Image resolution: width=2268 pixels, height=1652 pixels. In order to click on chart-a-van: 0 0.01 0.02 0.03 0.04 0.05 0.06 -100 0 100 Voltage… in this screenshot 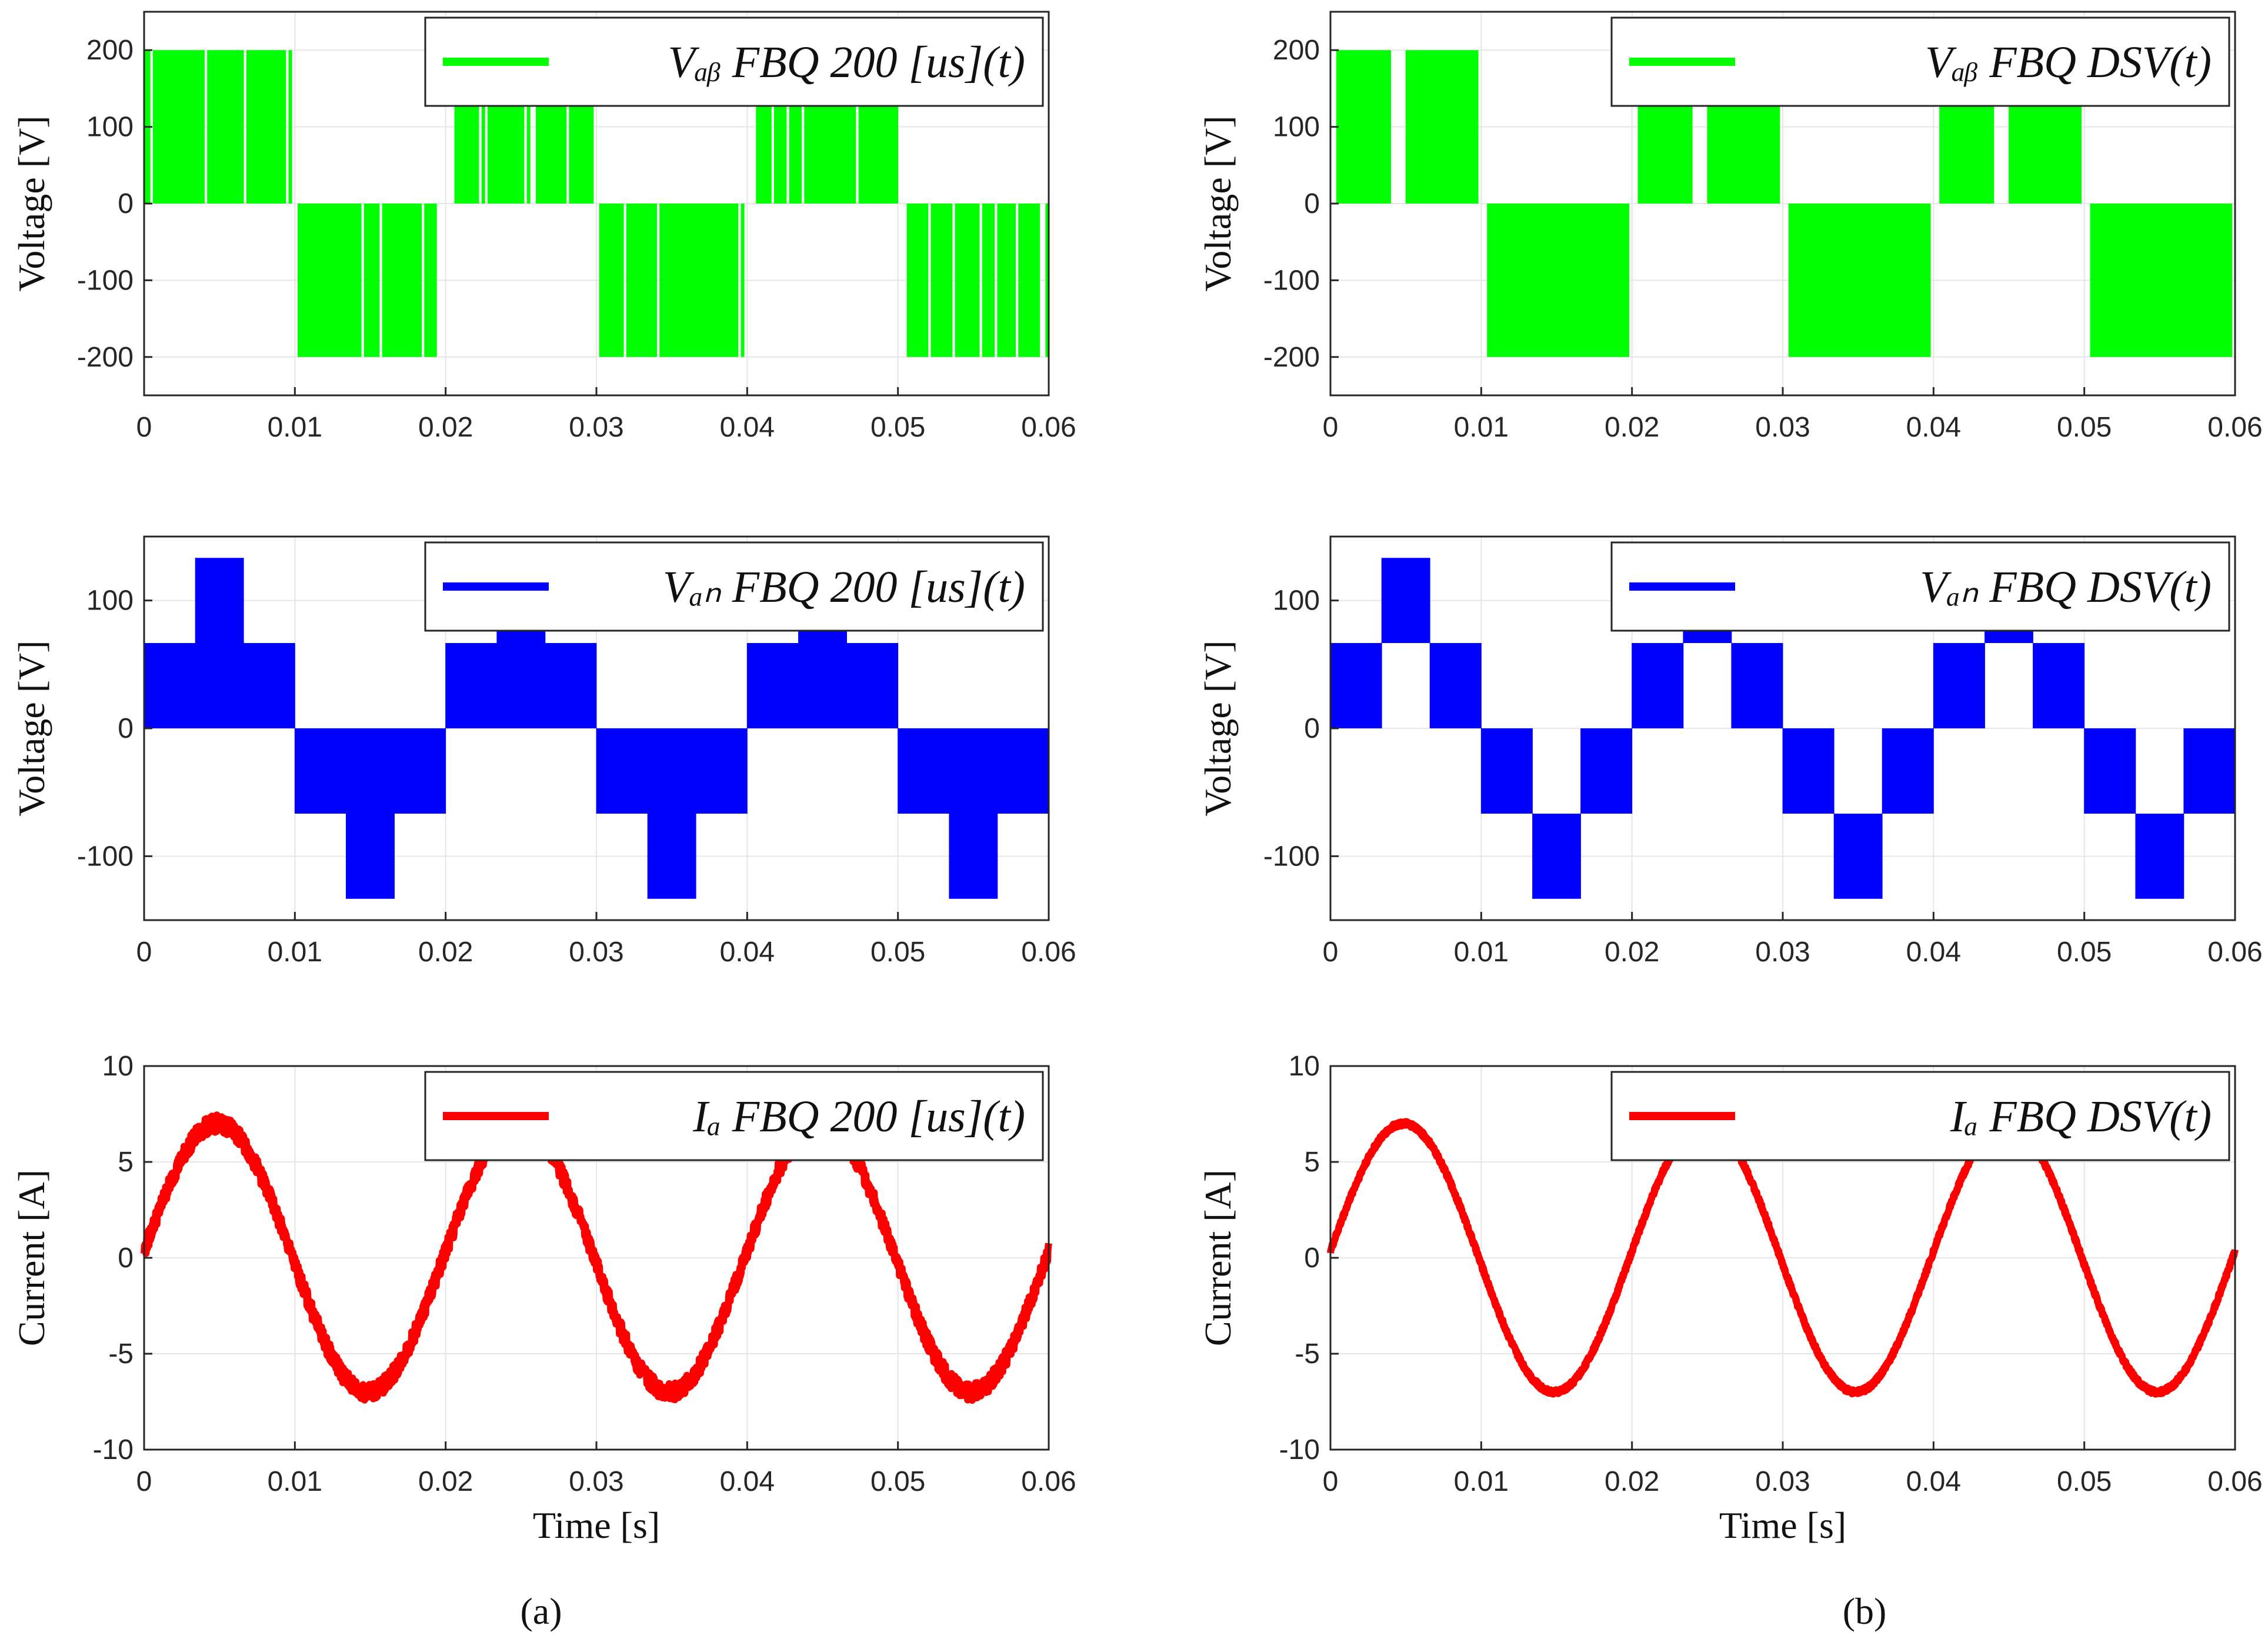, I will do `click(543, 751)`.